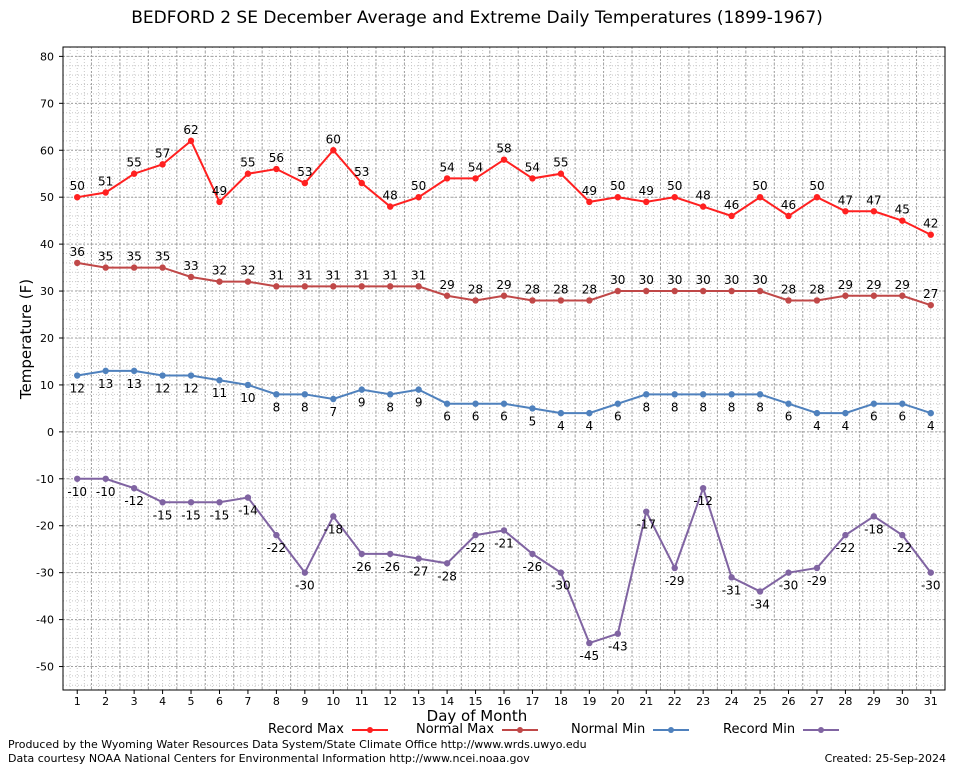 Image resolution: width=954 pixels, height=768 pixels. What do you see at coordinates (477, 716) in the screenshot?
I see `x-axis-label: Day of Month` at bounding box center [477, 716].